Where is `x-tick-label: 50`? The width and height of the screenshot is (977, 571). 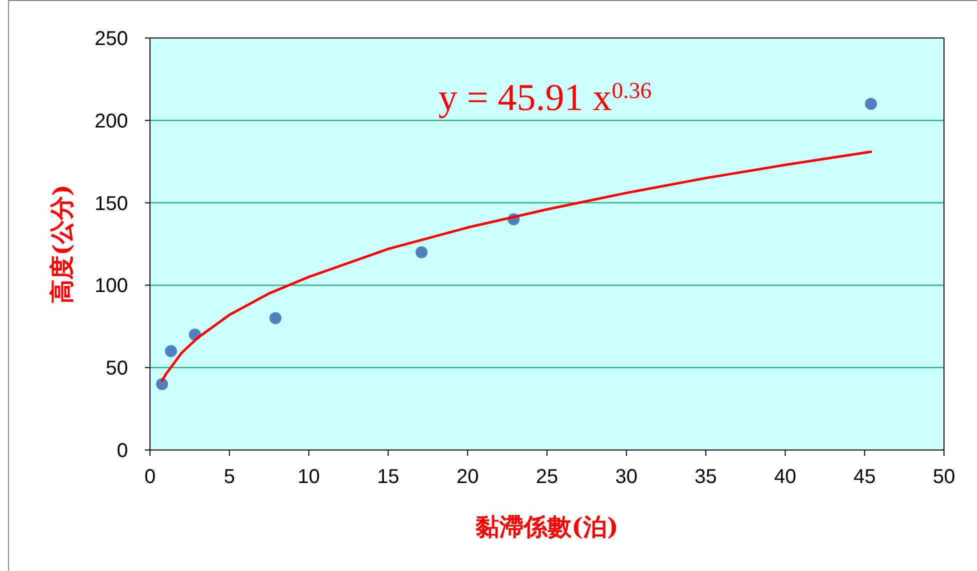
x-tick-label: 50 is located at coordinates (944, 477).